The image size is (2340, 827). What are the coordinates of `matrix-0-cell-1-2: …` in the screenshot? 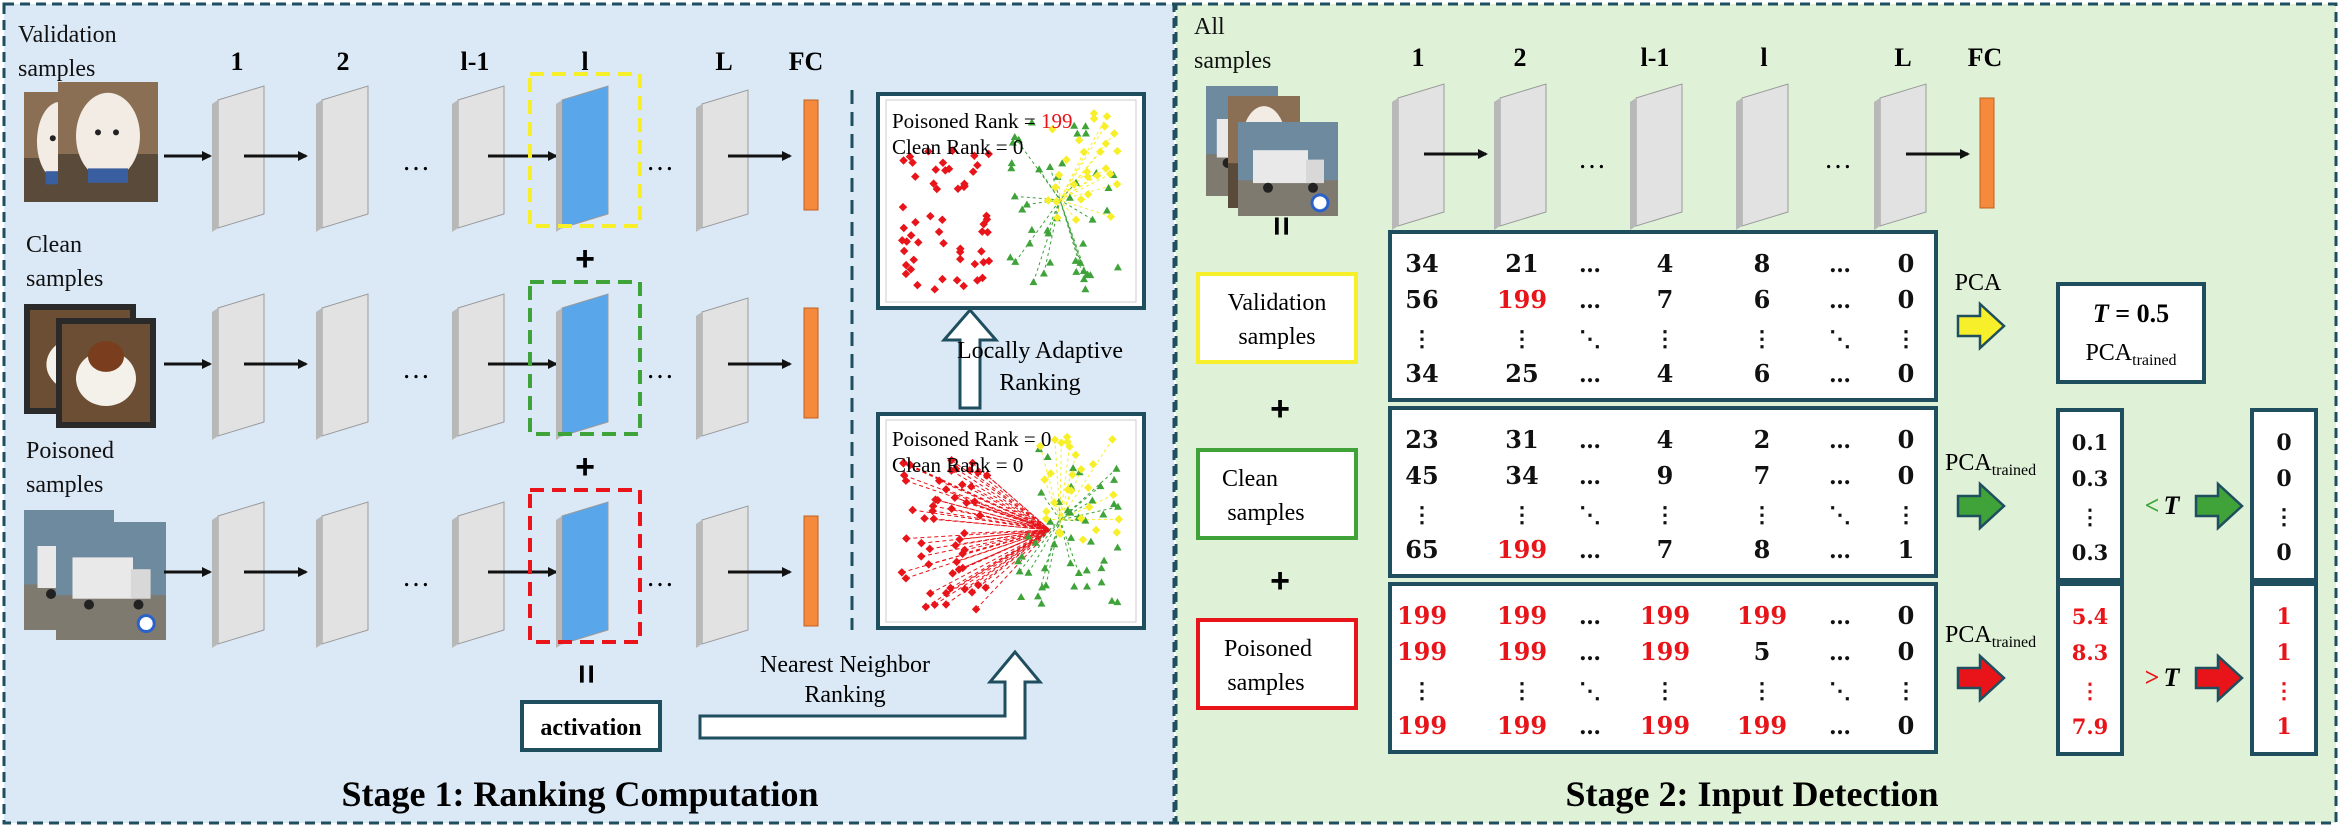 It's located at (1590, 301).